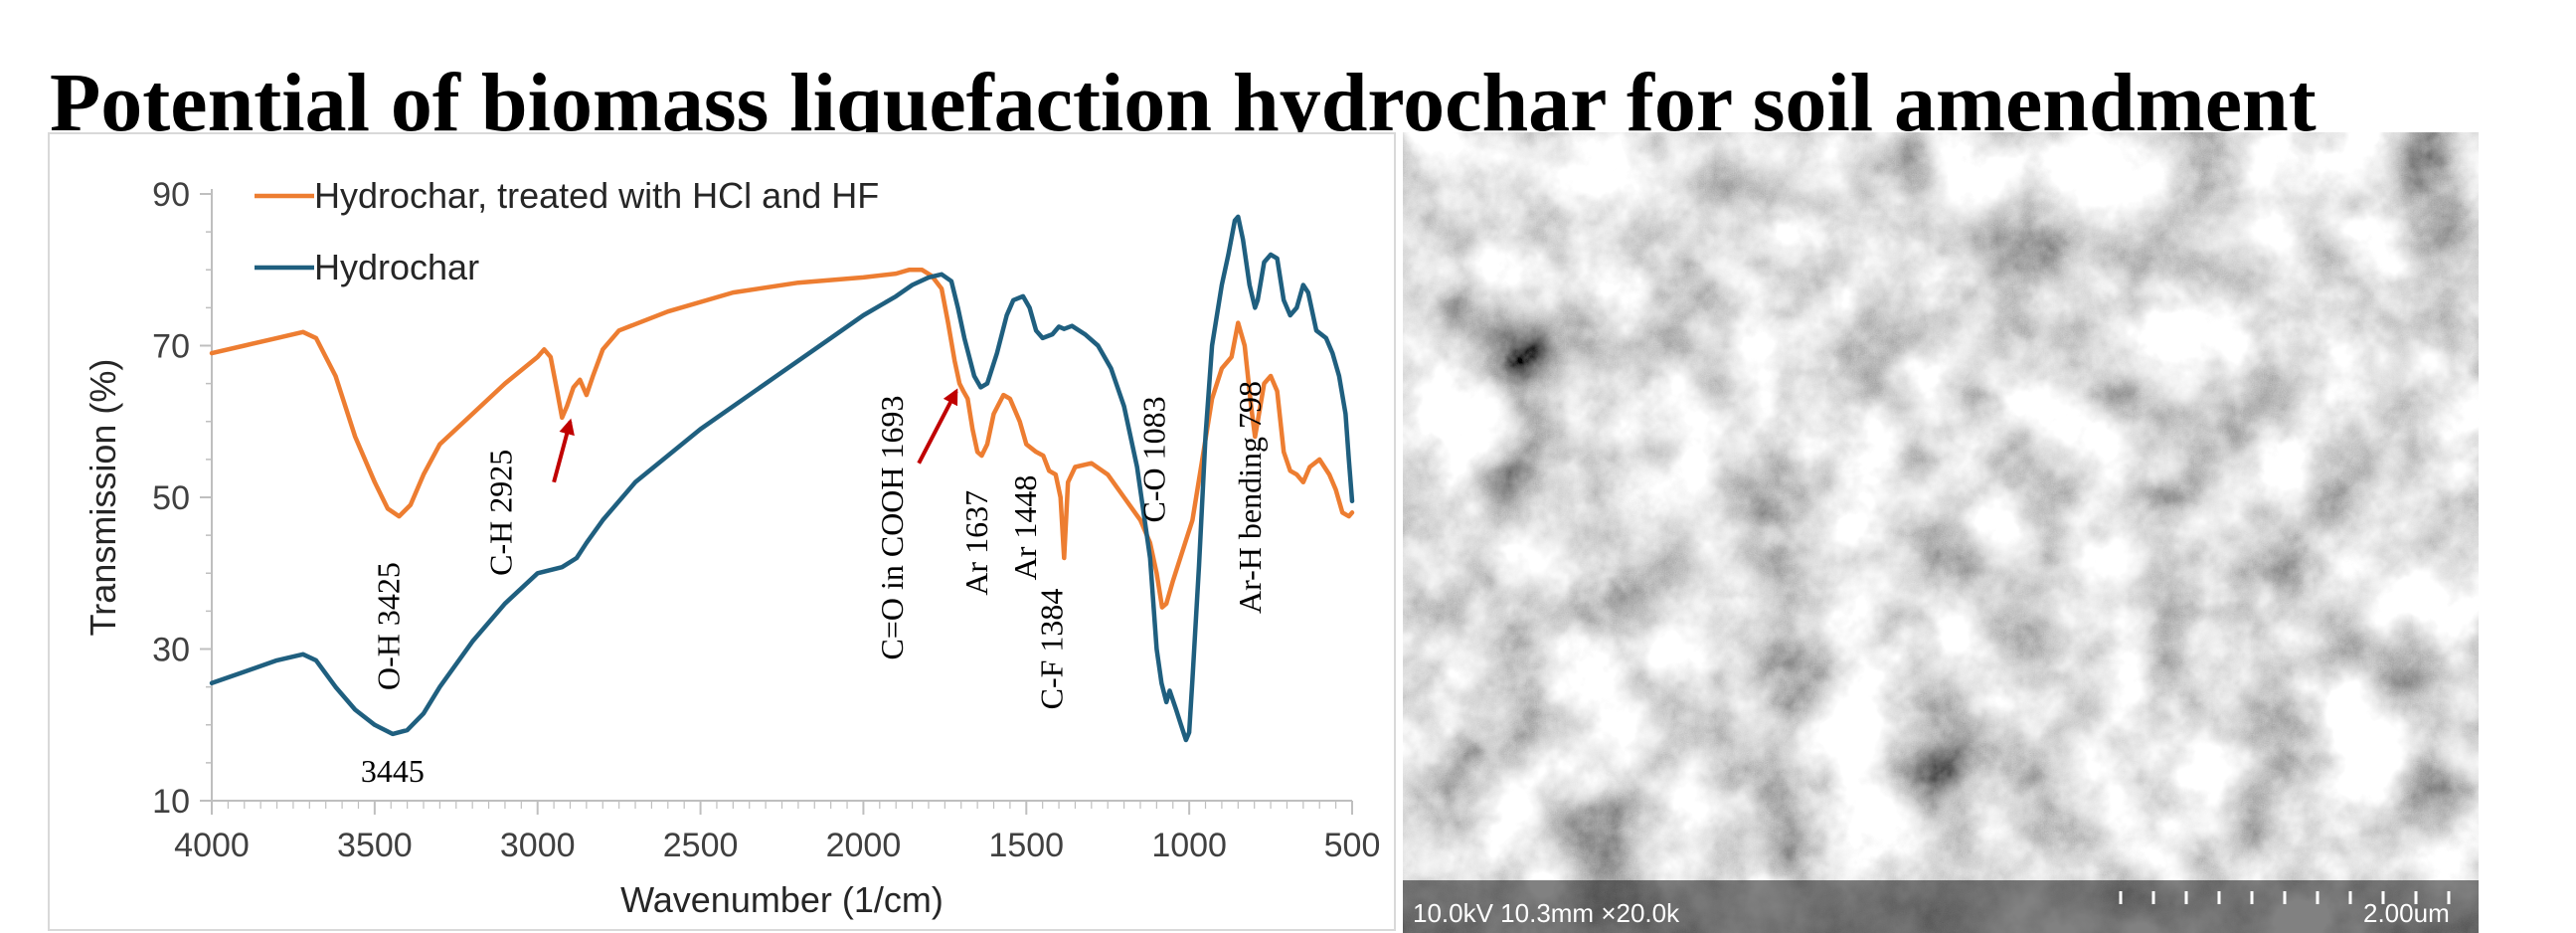  What do you see at coordinates (388, 626) in the screenshot?
I see `peak-annotation: O-H 3425` at bounding box center [388, 626].